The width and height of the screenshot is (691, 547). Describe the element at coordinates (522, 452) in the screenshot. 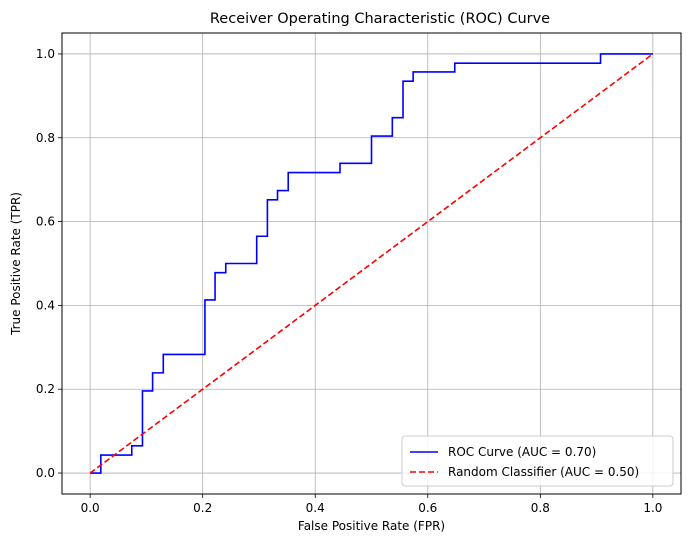

I see `legend-roc-label: ROC Curve (AUC = 0.70)` at that location.